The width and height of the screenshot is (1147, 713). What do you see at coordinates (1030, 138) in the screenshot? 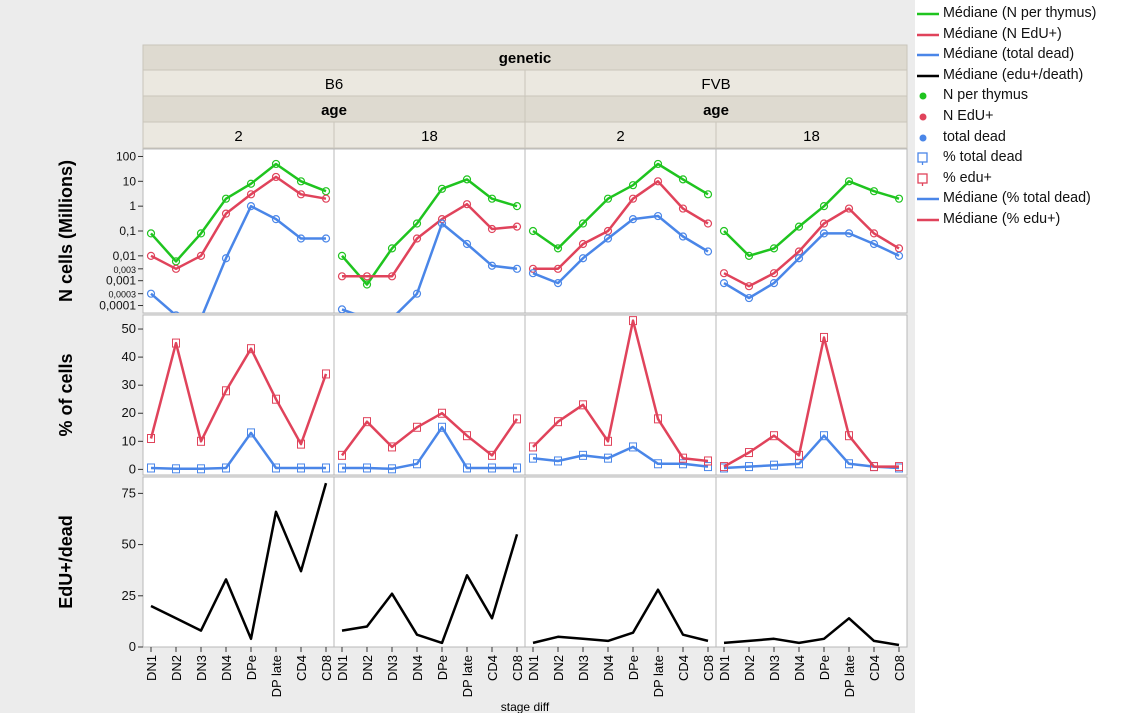
I see `legend-item: total dead` at bounding box center [1030, 138].